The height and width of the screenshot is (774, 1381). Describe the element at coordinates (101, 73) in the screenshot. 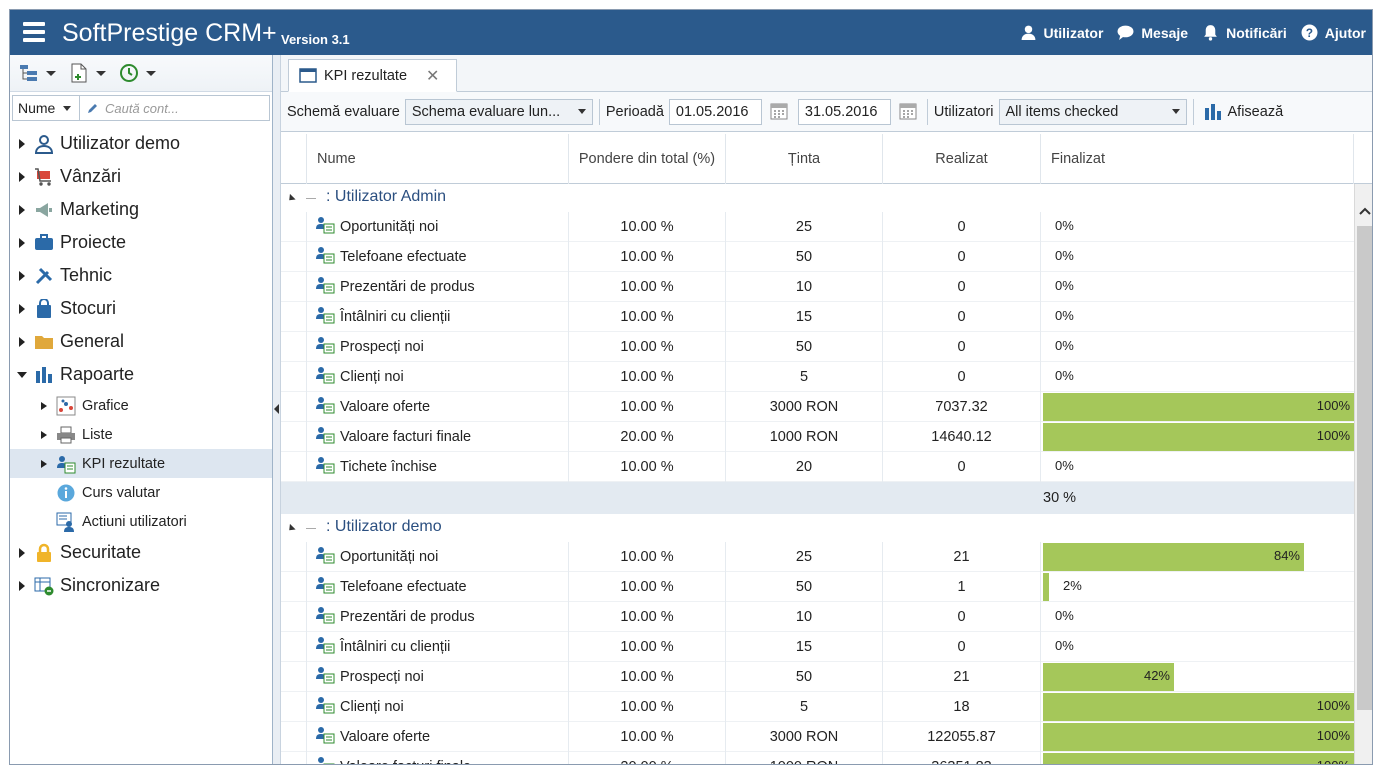

I see `new-document-dropdown` at that location.